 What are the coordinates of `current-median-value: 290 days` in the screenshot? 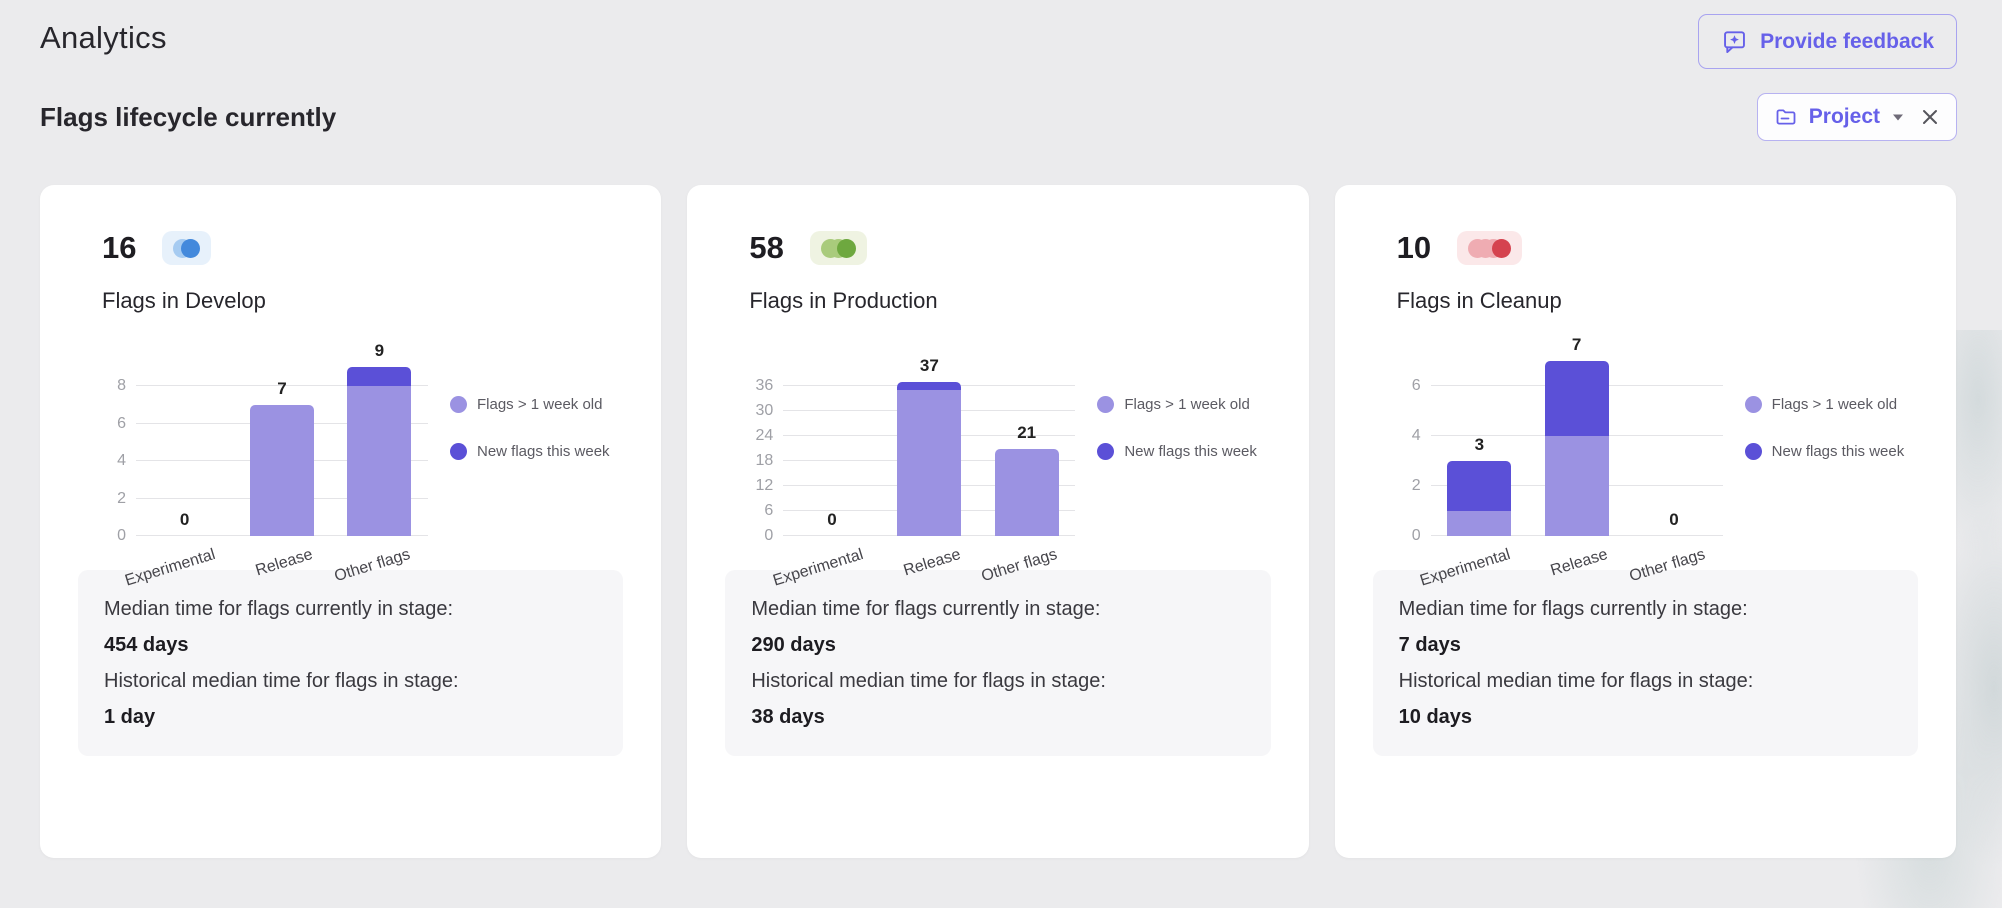 It's located at (793, 645).